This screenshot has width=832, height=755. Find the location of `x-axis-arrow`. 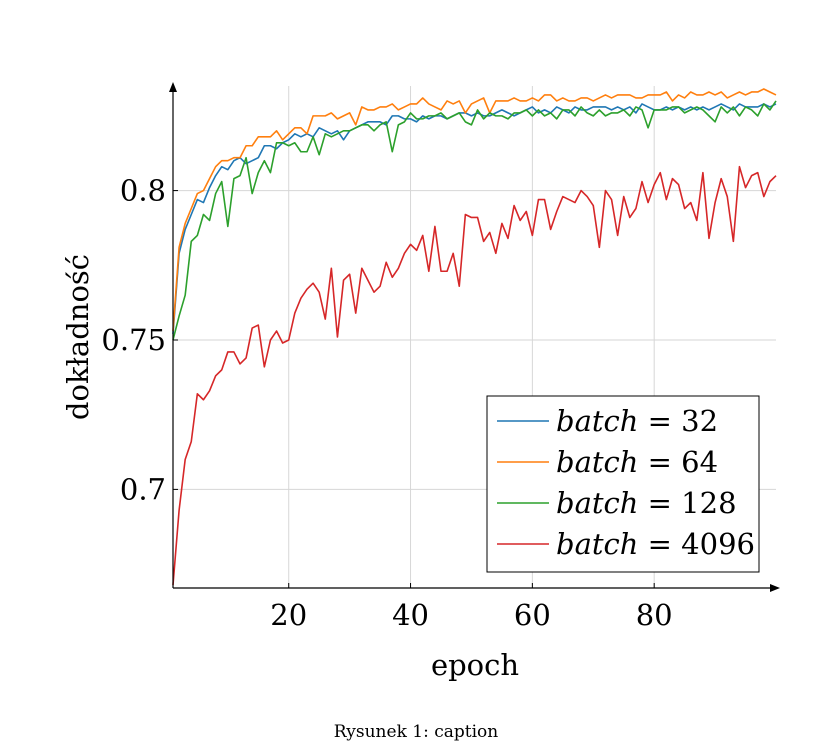

x-axis-arrow is located at coordinates (775, 588).